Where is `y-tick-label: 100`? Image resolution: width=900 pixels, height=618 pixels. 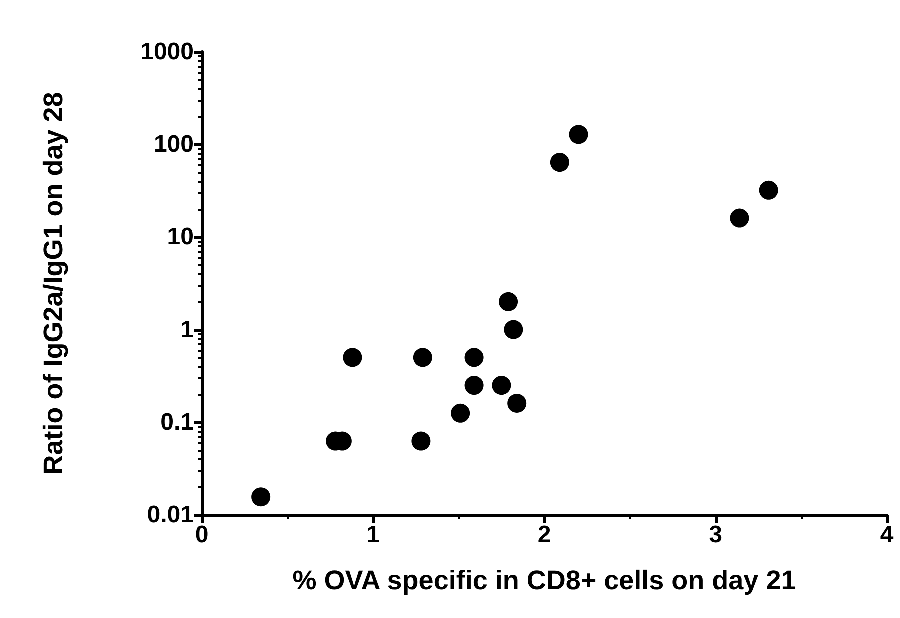 y-tick-label: 100 is located at coordinates (174, 144).